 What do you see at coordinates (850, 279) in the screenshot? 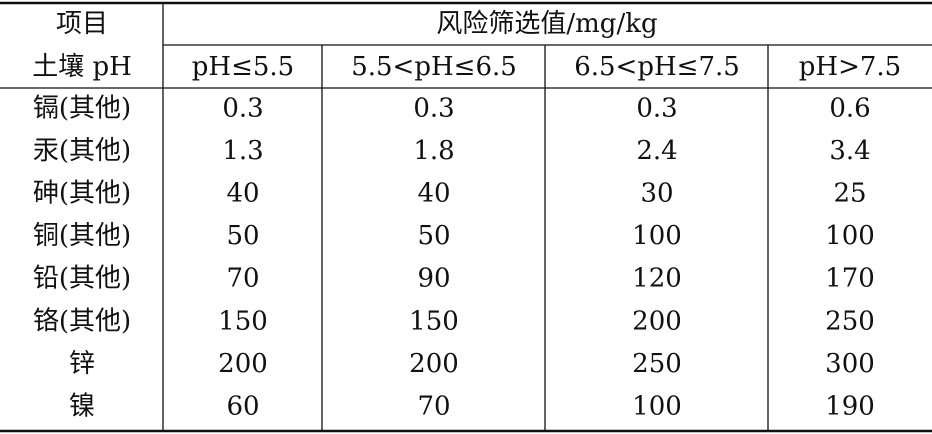
I see `cell-value: 170` at bounding box center [850, 279].